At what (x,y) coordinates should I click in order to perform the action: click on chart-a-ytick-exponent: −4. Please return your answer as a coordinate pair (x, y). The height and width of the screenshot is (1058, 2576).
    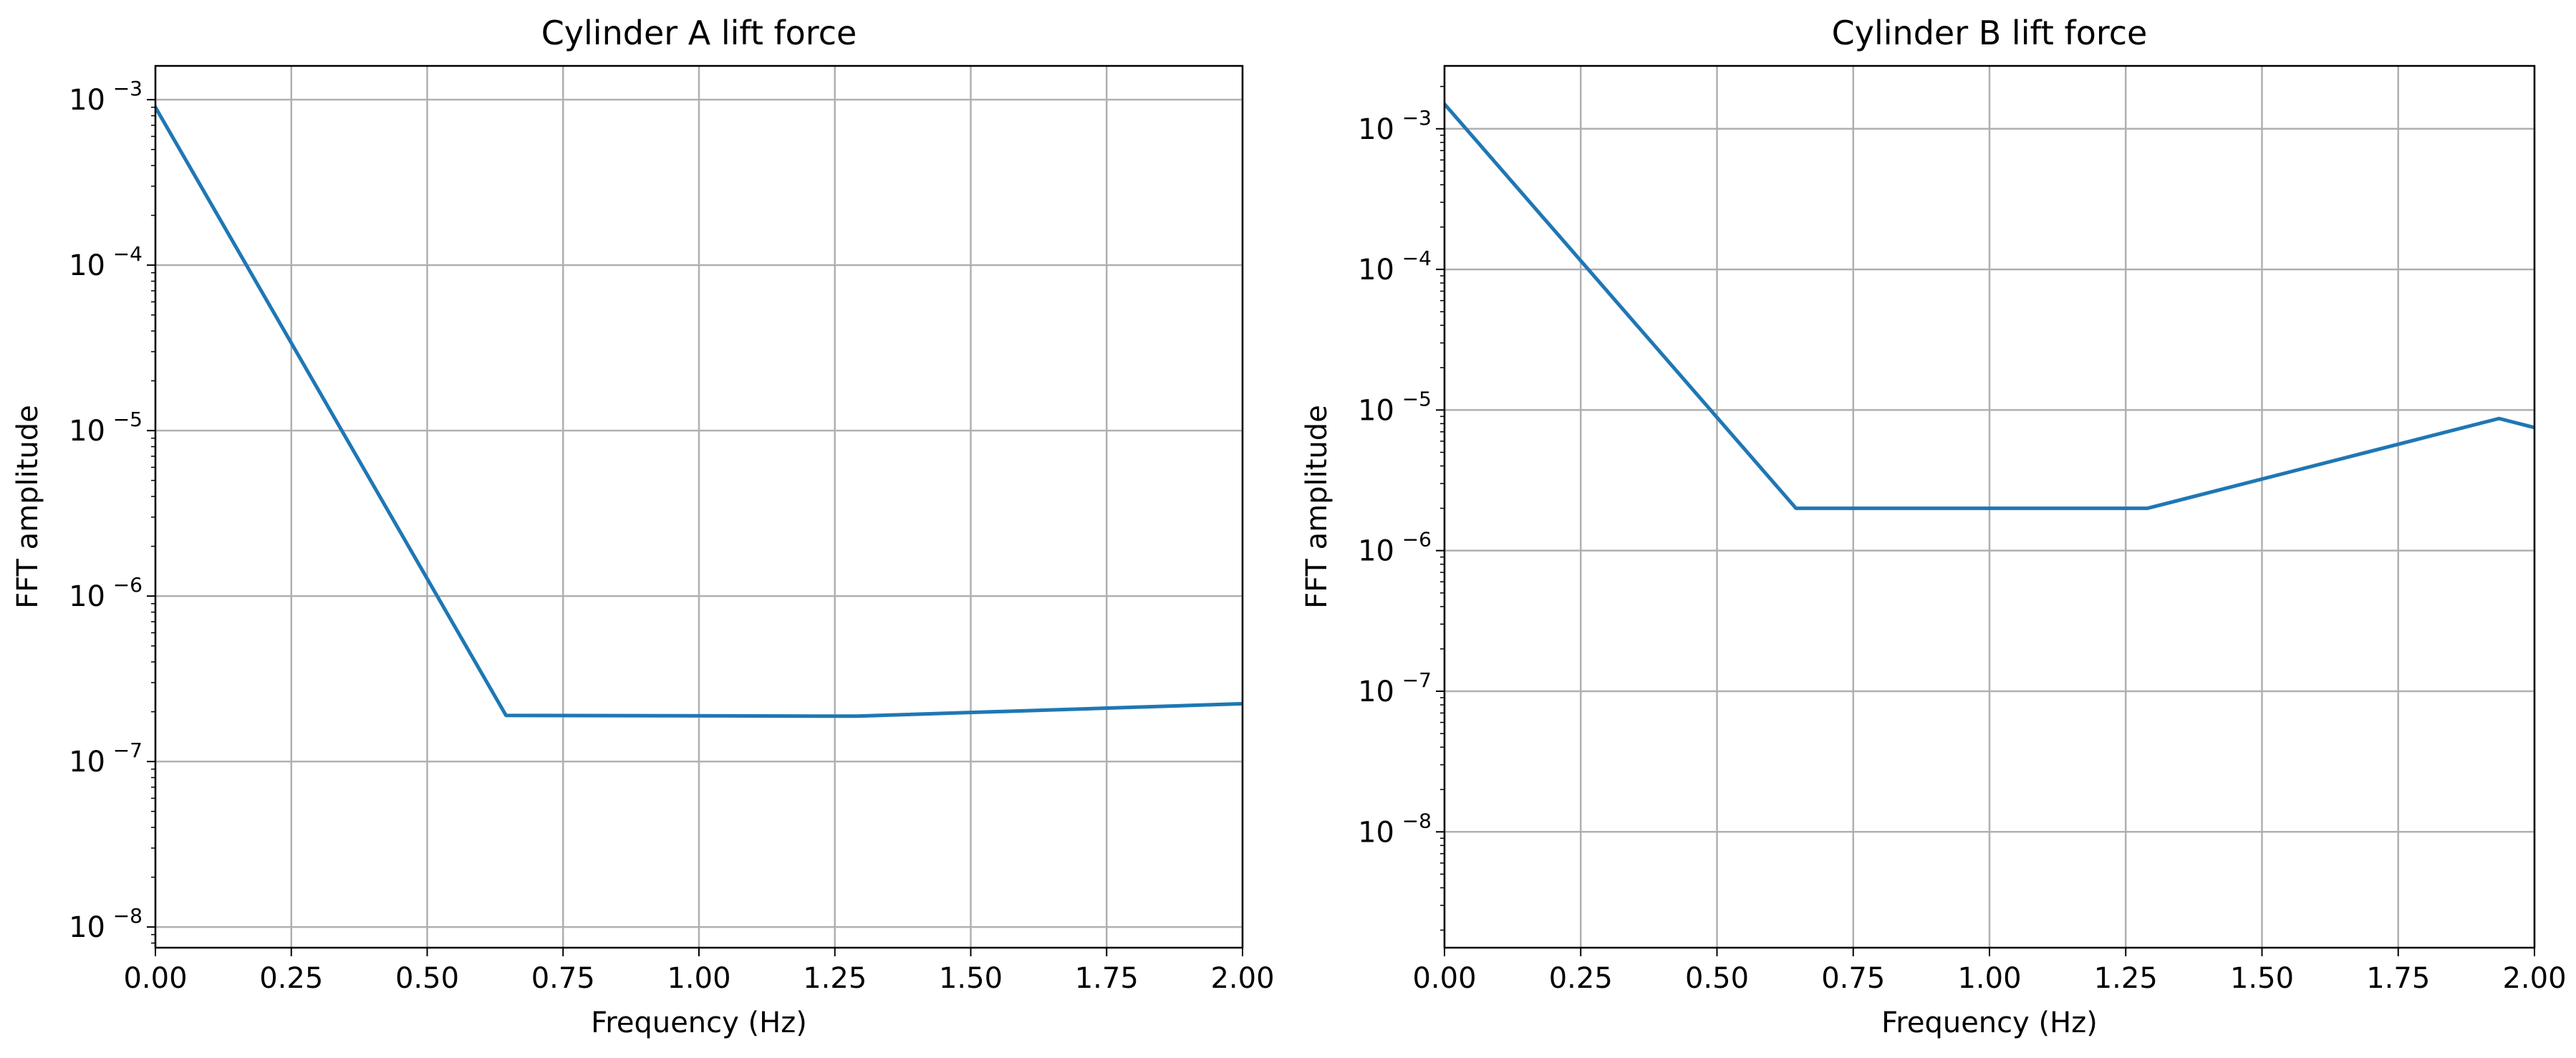
    Looking at the image, I should click on (128, 254).